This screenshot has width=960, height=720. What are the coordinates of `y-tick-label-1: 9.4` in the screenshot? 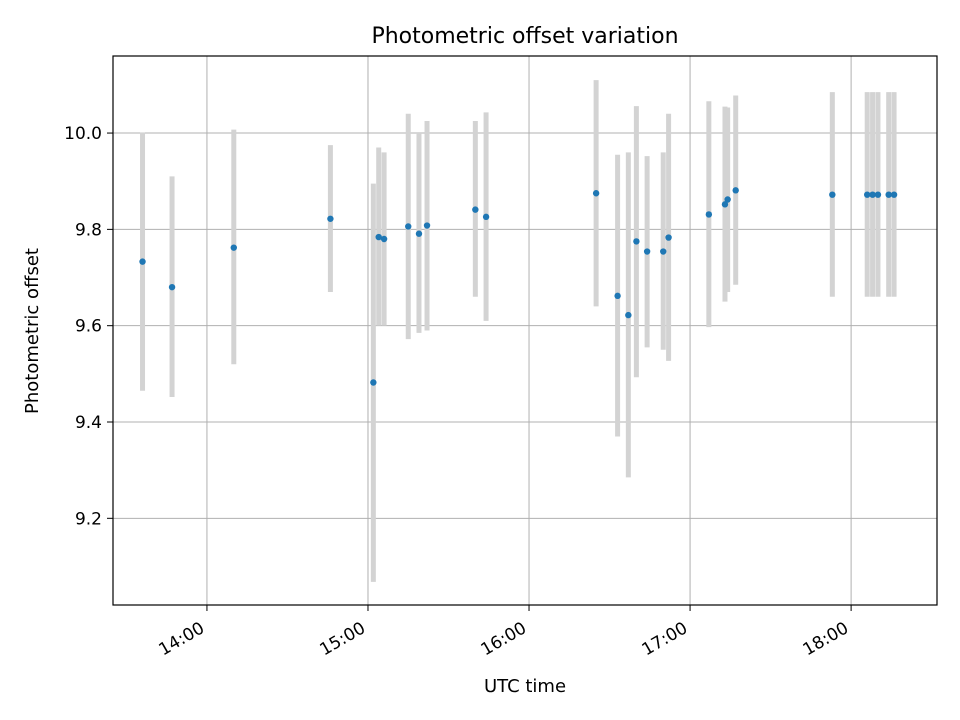 It's located at (88, 423).